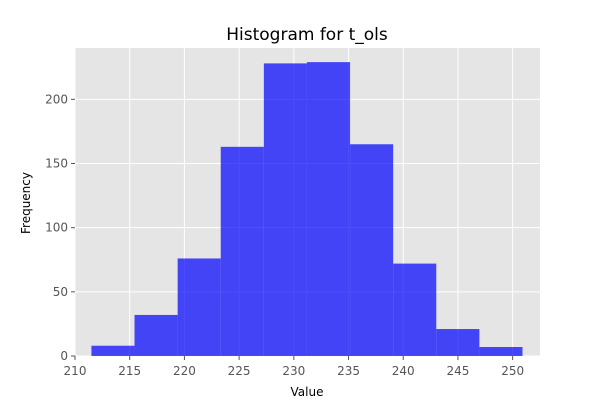 The height and width of the screenshot is (400, 600). Describe the element at coordinates (56, 228) in the screenshot. I see `y-tick-label: 100` at that location.